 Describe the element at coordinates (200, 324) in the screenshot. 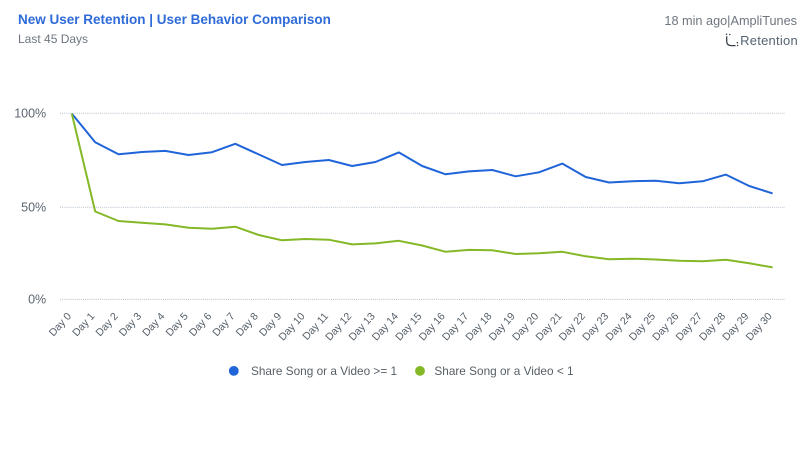

I see `svg-text: Day 6` at that location.